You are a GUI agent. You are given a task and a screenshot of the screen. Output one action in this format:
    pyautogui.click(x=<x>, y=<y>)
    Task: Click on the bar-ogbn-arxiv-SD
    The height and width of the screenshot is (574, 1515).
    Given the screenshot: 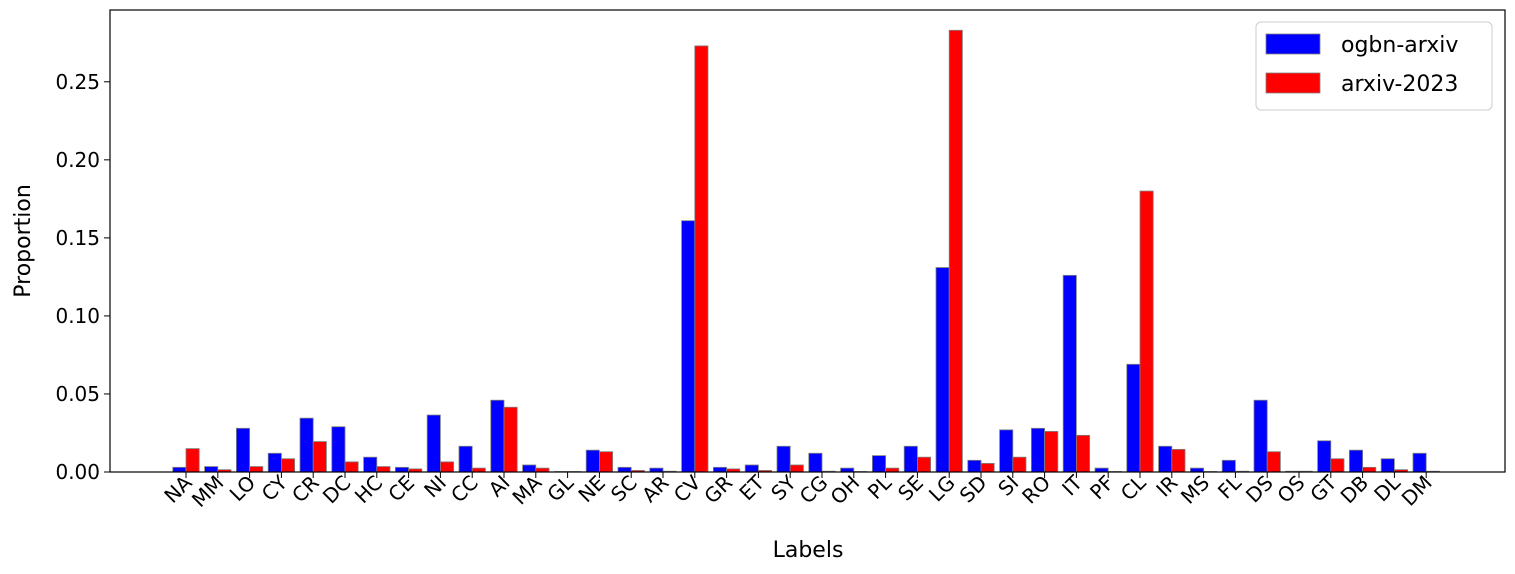 What is the action you would take?
    pyautogui.click(x=974, y=466)
    